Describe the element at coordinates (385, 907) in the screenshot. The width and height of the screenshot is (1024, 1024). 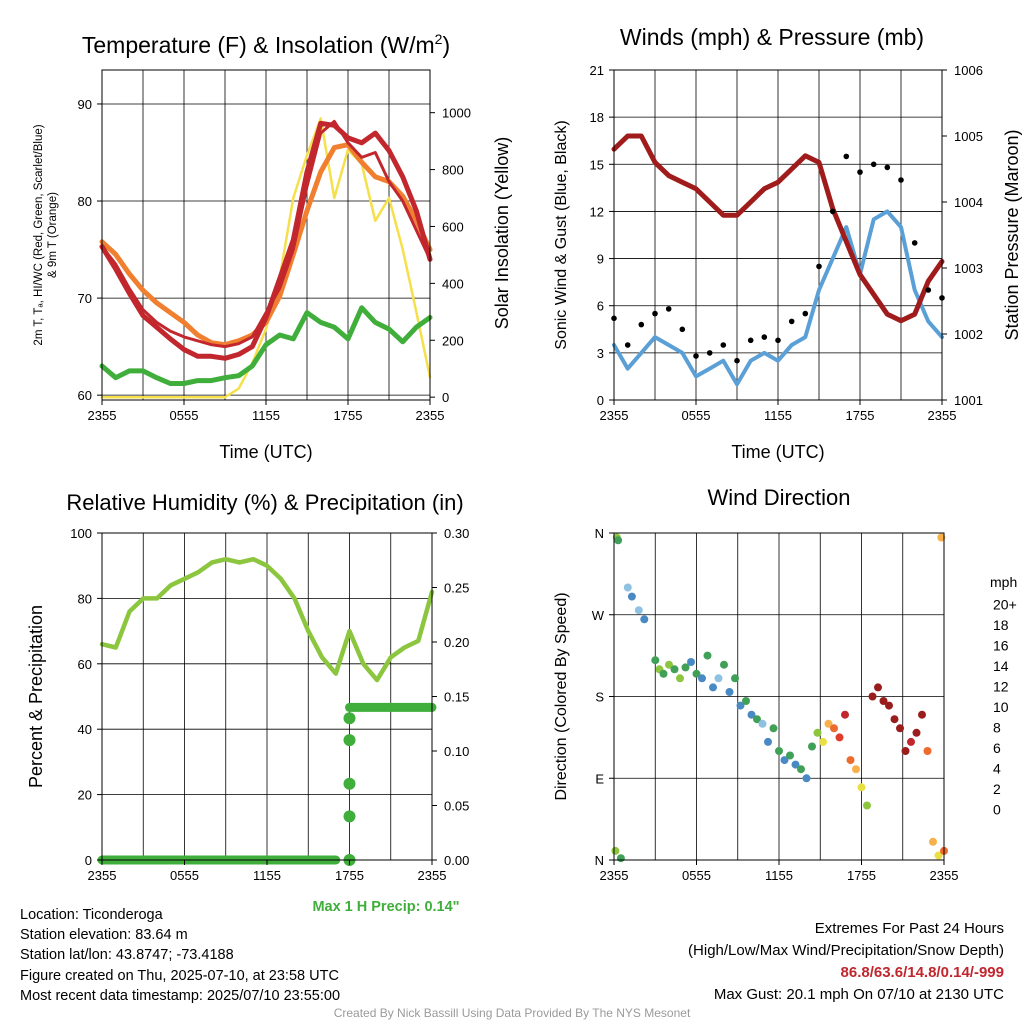
I see `max-precip-text: Max 1 H Precip: 0.14"` at that location.